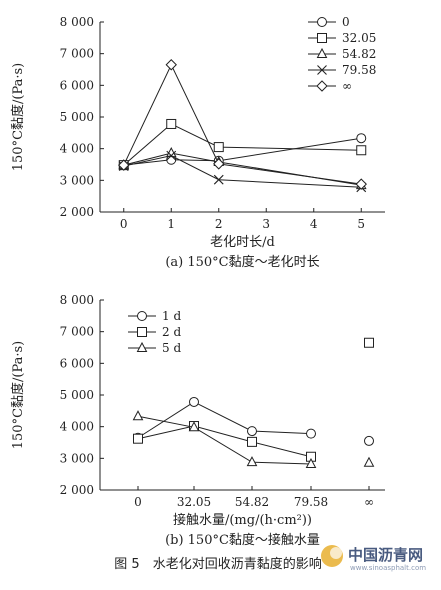  Describe the element at coordinates (171, 316) in the screenshot. I see `legend-label: 1 d` at that location.